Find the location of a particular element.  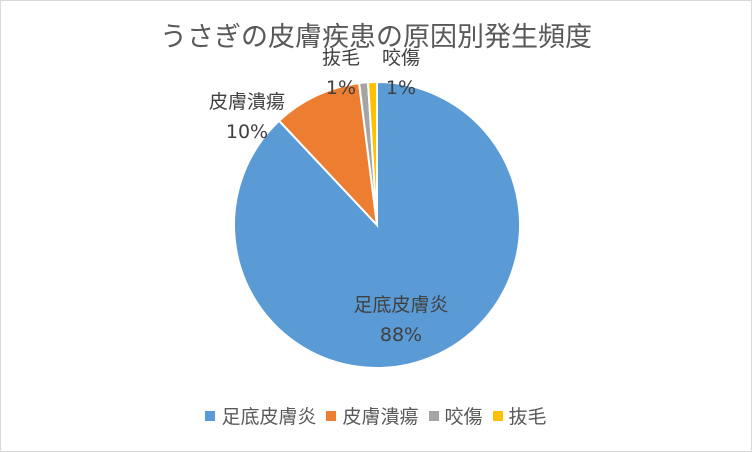

legend-item: 抜毛 is located at coordinates (519, 415).